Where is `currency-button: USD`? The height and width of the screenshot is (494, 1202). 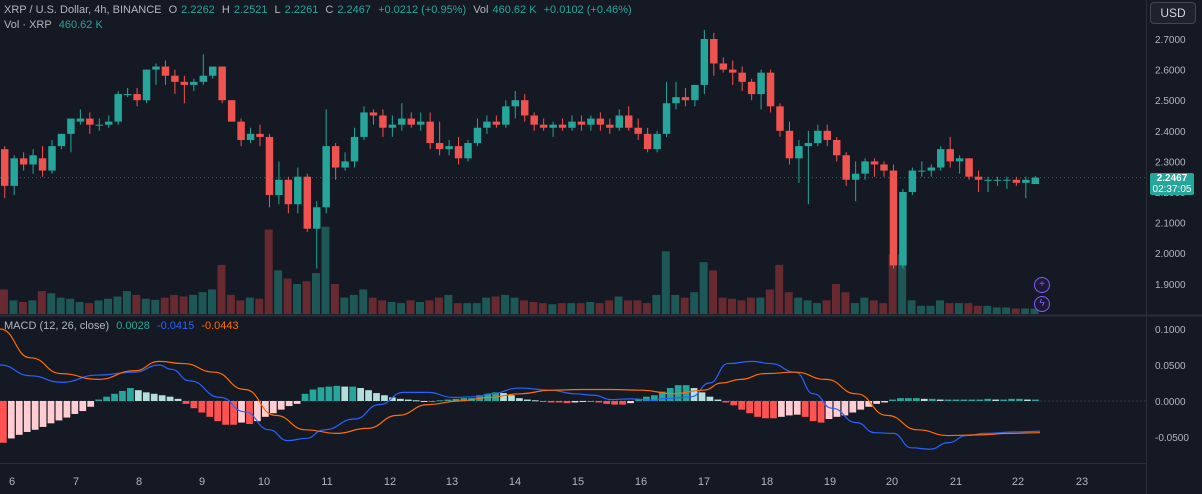 currency-button: USD is located at coordinates (1173, 13).